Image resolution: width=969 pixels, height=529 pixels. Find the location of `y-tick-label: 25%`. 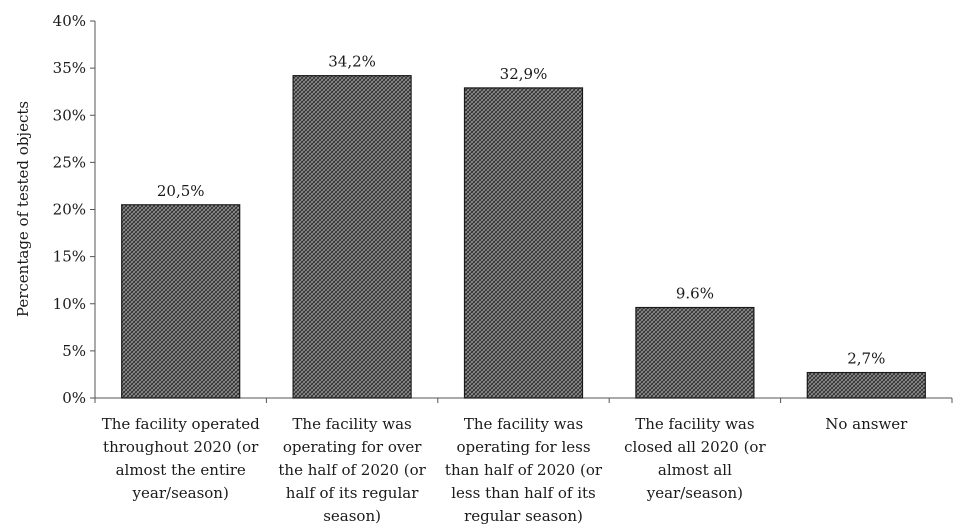

y-tick-label: 25% is located at coordinates (69, 162).